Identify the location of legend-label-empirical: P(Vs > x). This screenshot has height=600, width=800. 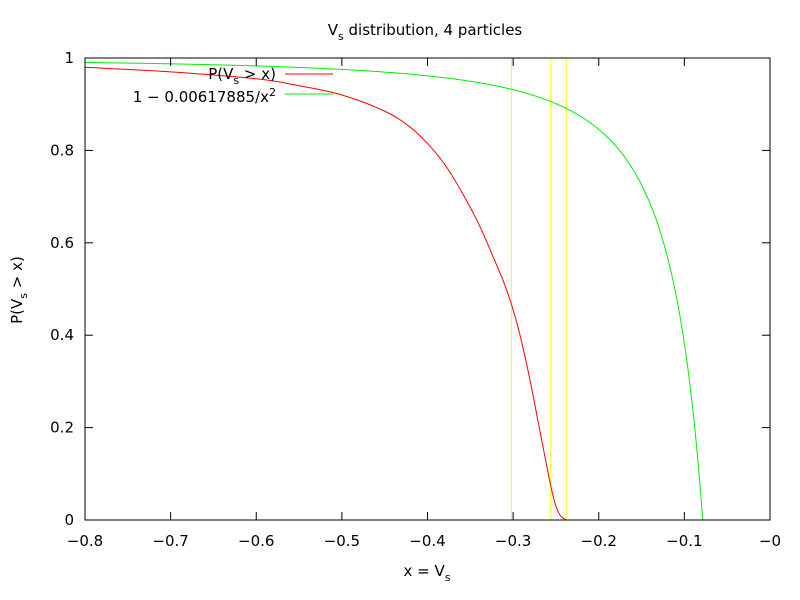
(242, 76).